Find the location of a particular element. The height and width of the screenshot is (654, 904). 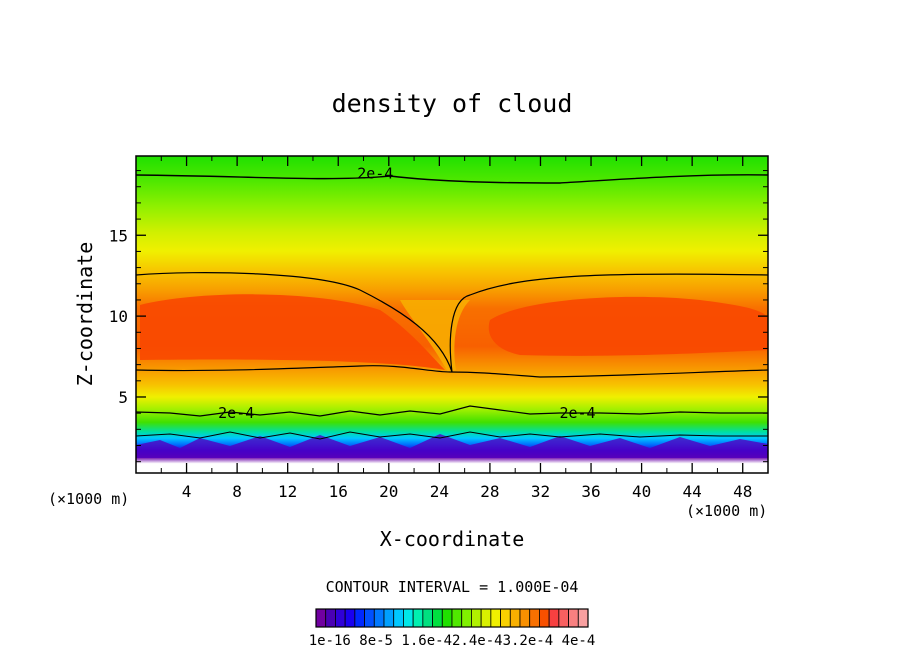

x-tick-label-40: 40 is located at coordinates (641, 491).